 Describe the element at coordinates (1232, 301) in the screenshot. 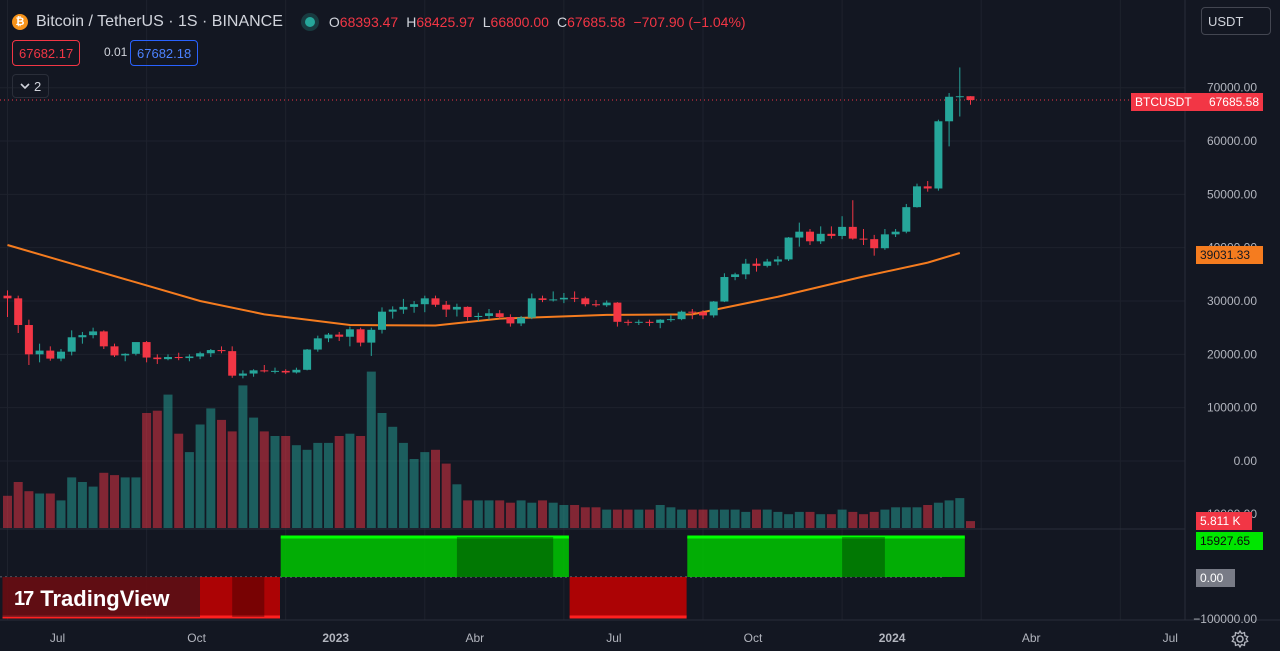

I see `price-tick-label: 30000.00` at that location.